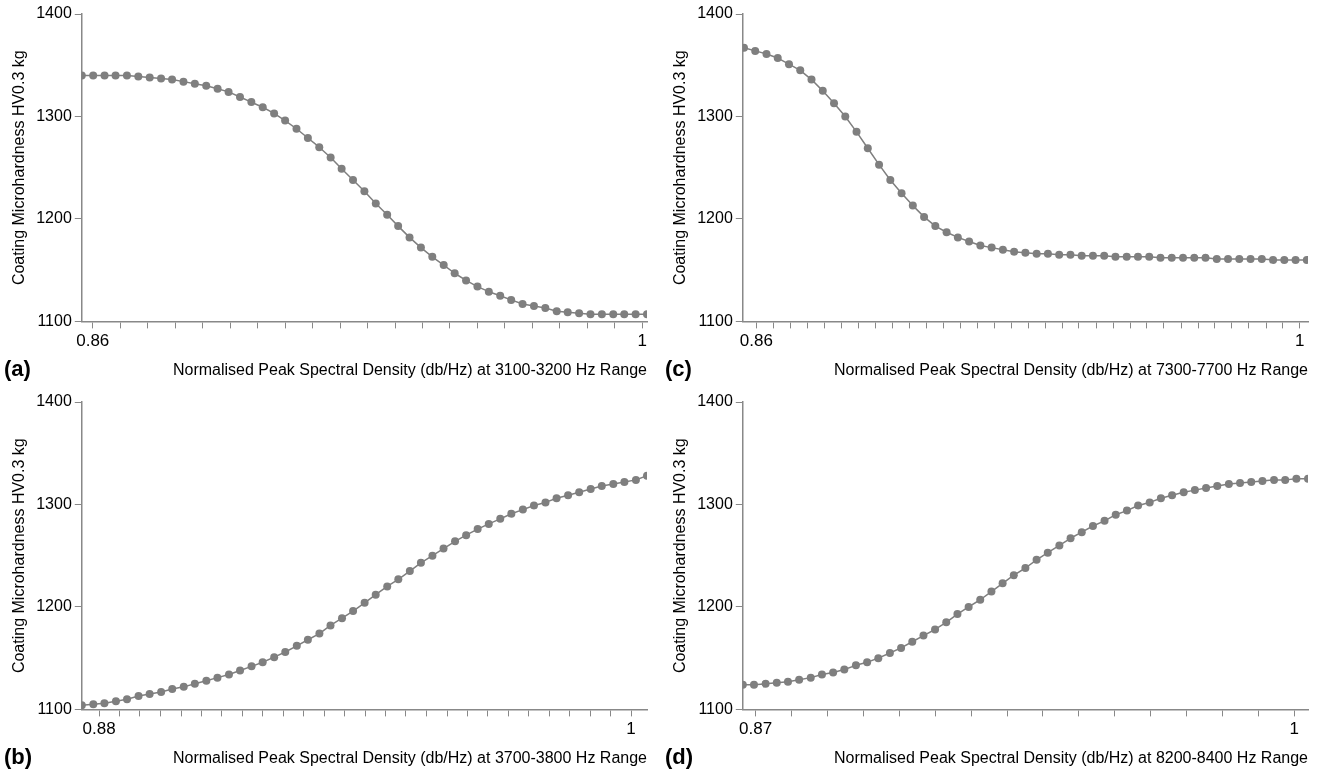 This screenshot has height=776, width=1322. What do you see at coordinates (1294, 729) in the screenshot?
I see `x-tick-label: 1` at bounding box center [1294, 729].